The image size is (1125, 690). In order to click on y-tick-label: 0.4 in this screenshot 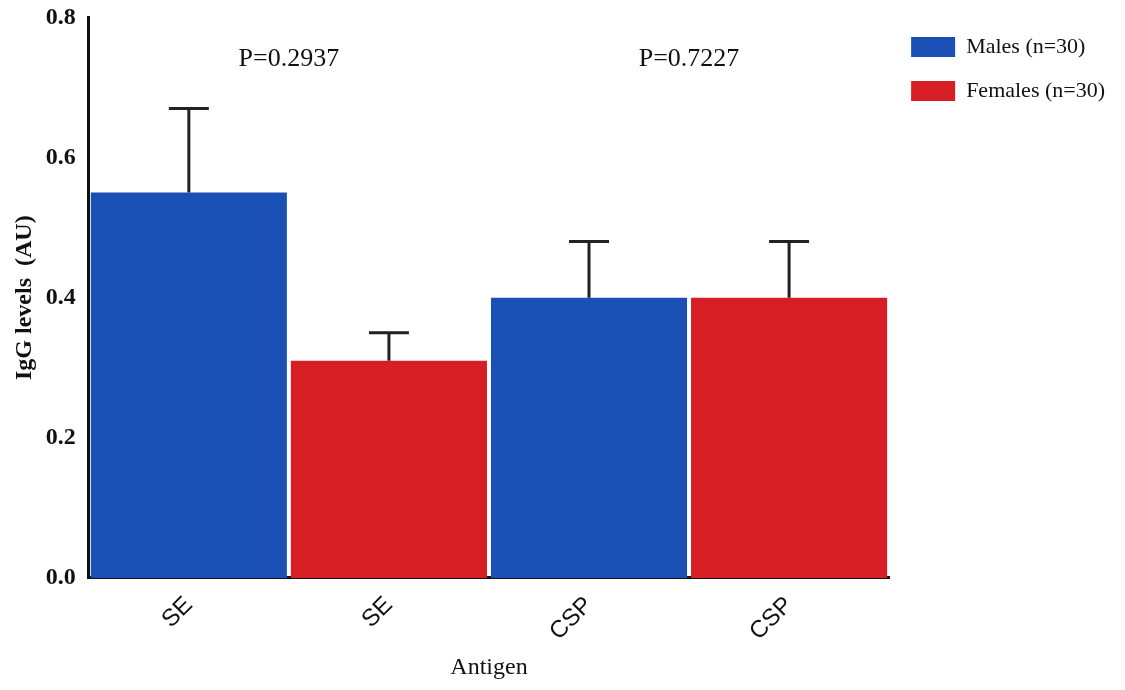, I will do `click(60, 295)`.